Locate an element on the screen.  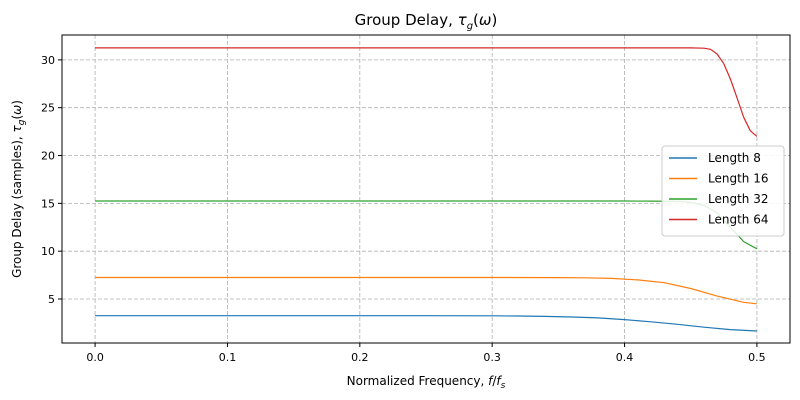
y-axis-ticks: 5 10 15 20 25 30 is located at coordinates (51, 180).